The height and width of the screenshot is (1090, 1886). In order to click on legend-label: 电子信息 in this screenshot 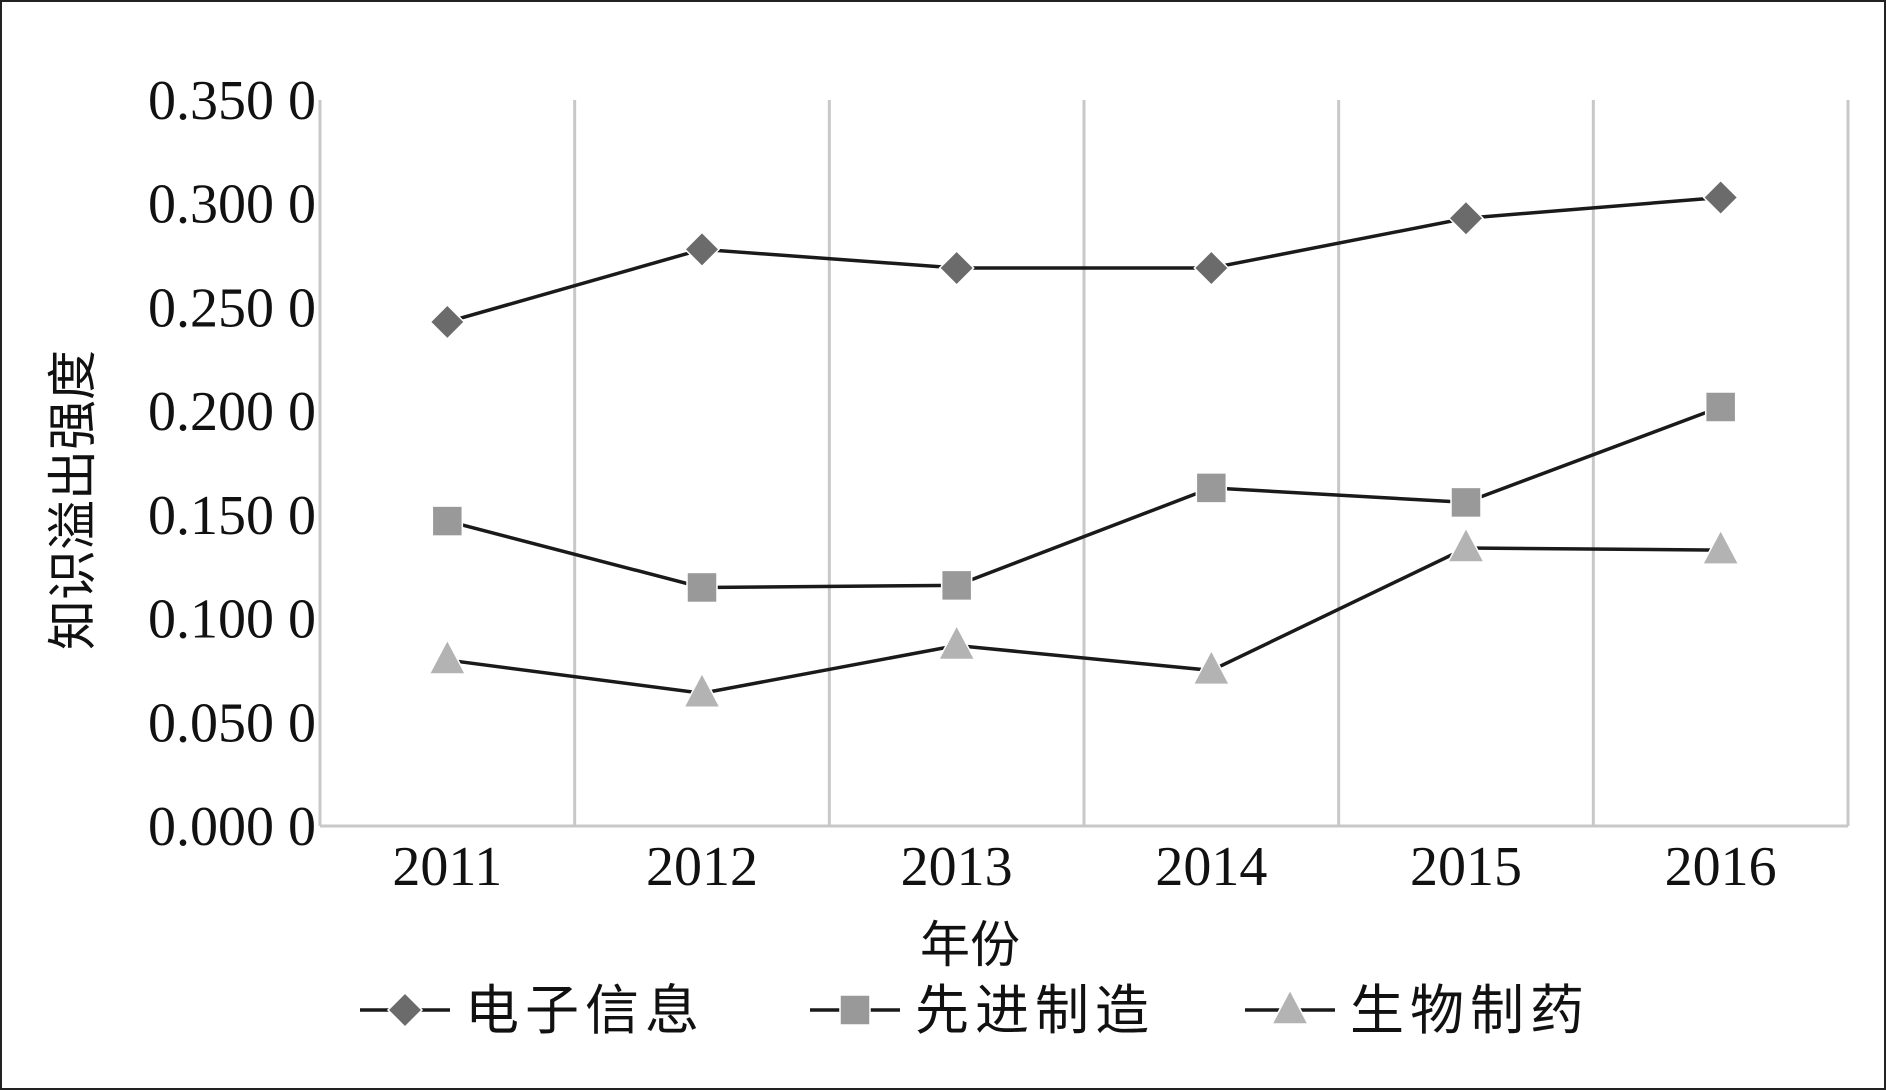, I will do `click(585, 1010)`.